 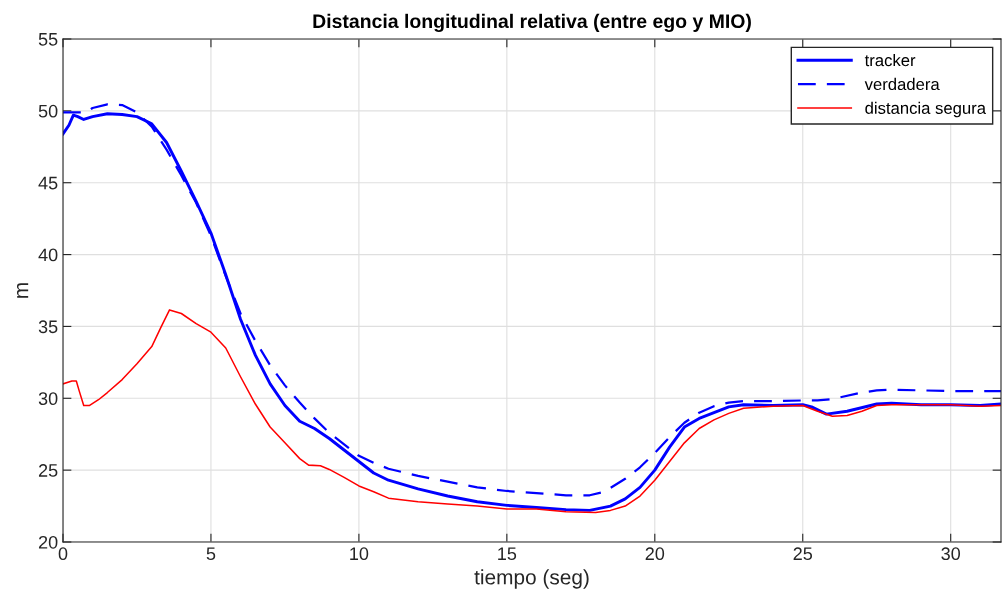 What do you see at coordinates (22, 290) in the screenshot?
I see `y-axis-title: m` at bounding box center [22, 290].